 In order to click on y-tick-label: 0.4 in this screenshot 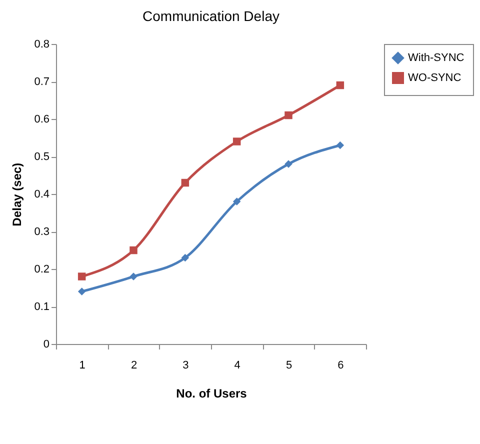, I will do `click(42, 194)`.